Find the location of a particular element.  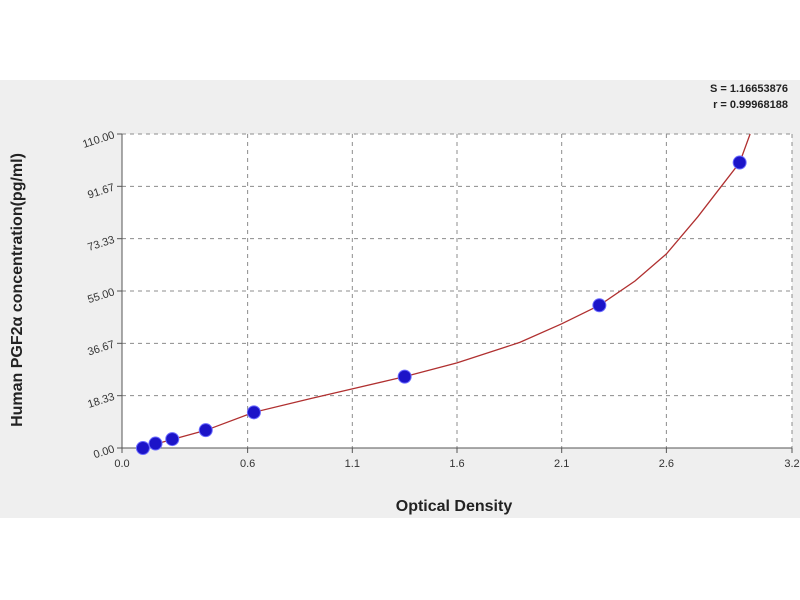

x-tick-label: 1.6 is located at coordinates (456, 464).